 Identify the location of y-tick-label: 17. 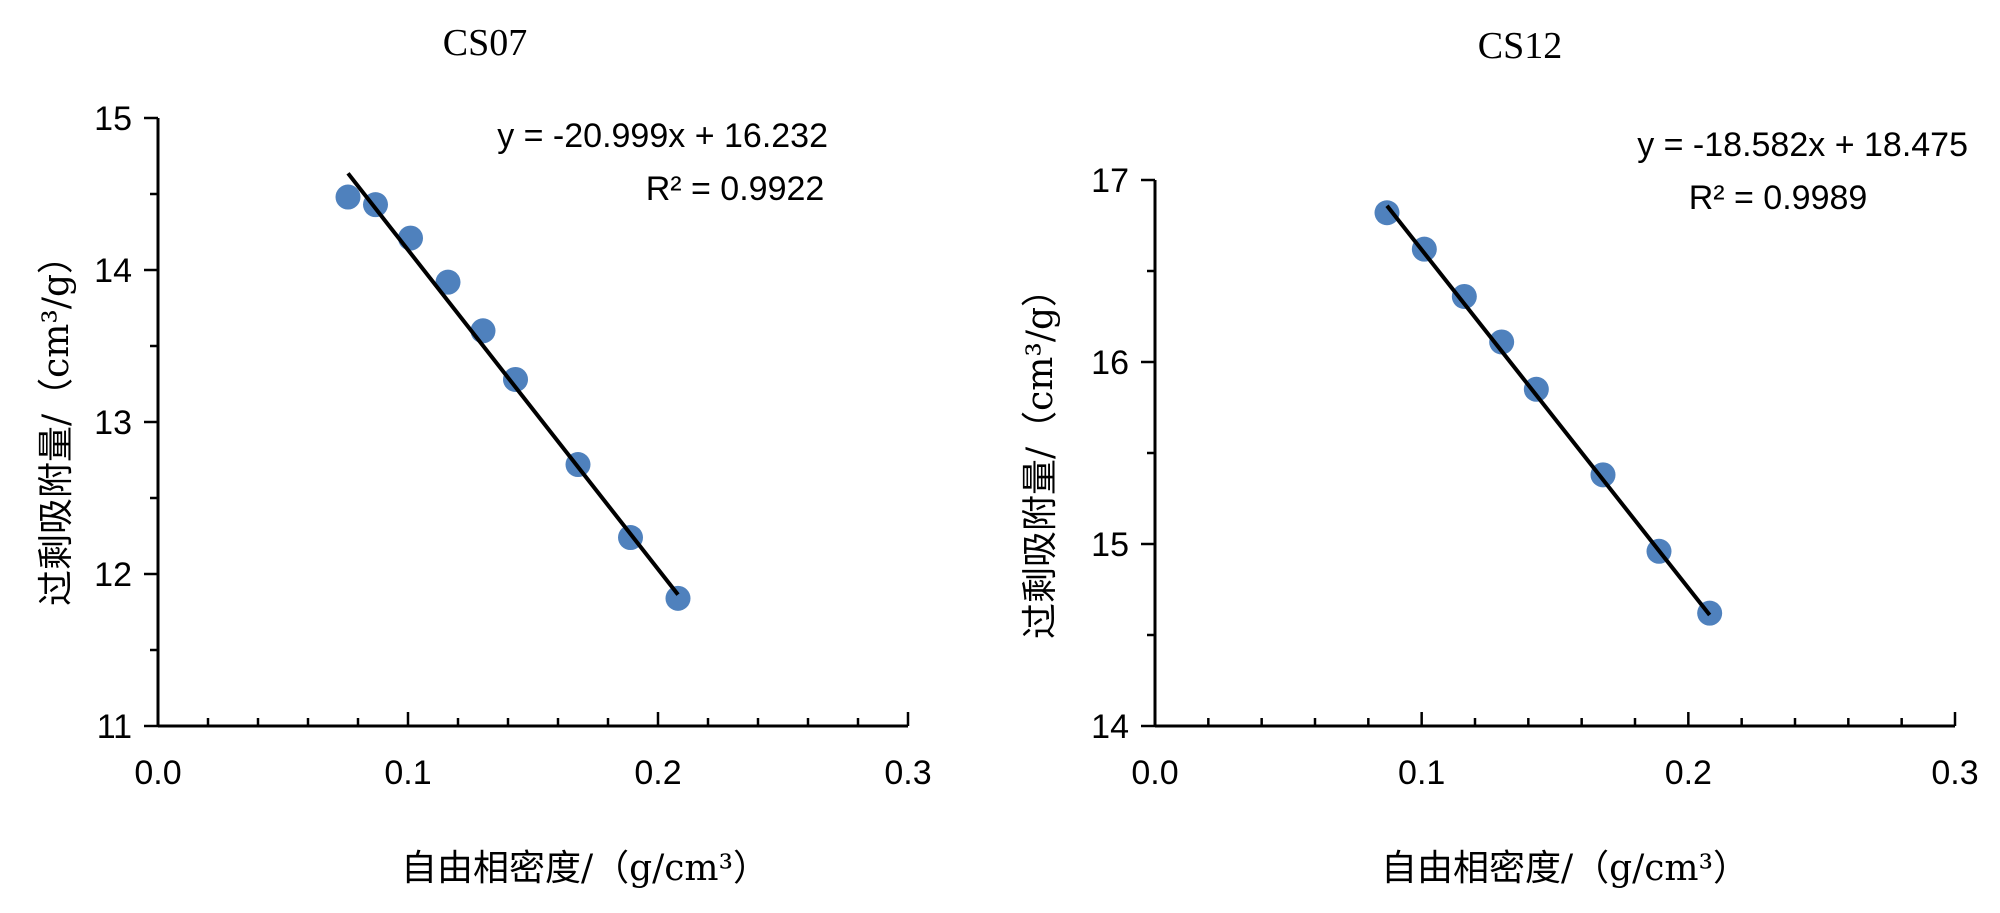
(1110, 181).